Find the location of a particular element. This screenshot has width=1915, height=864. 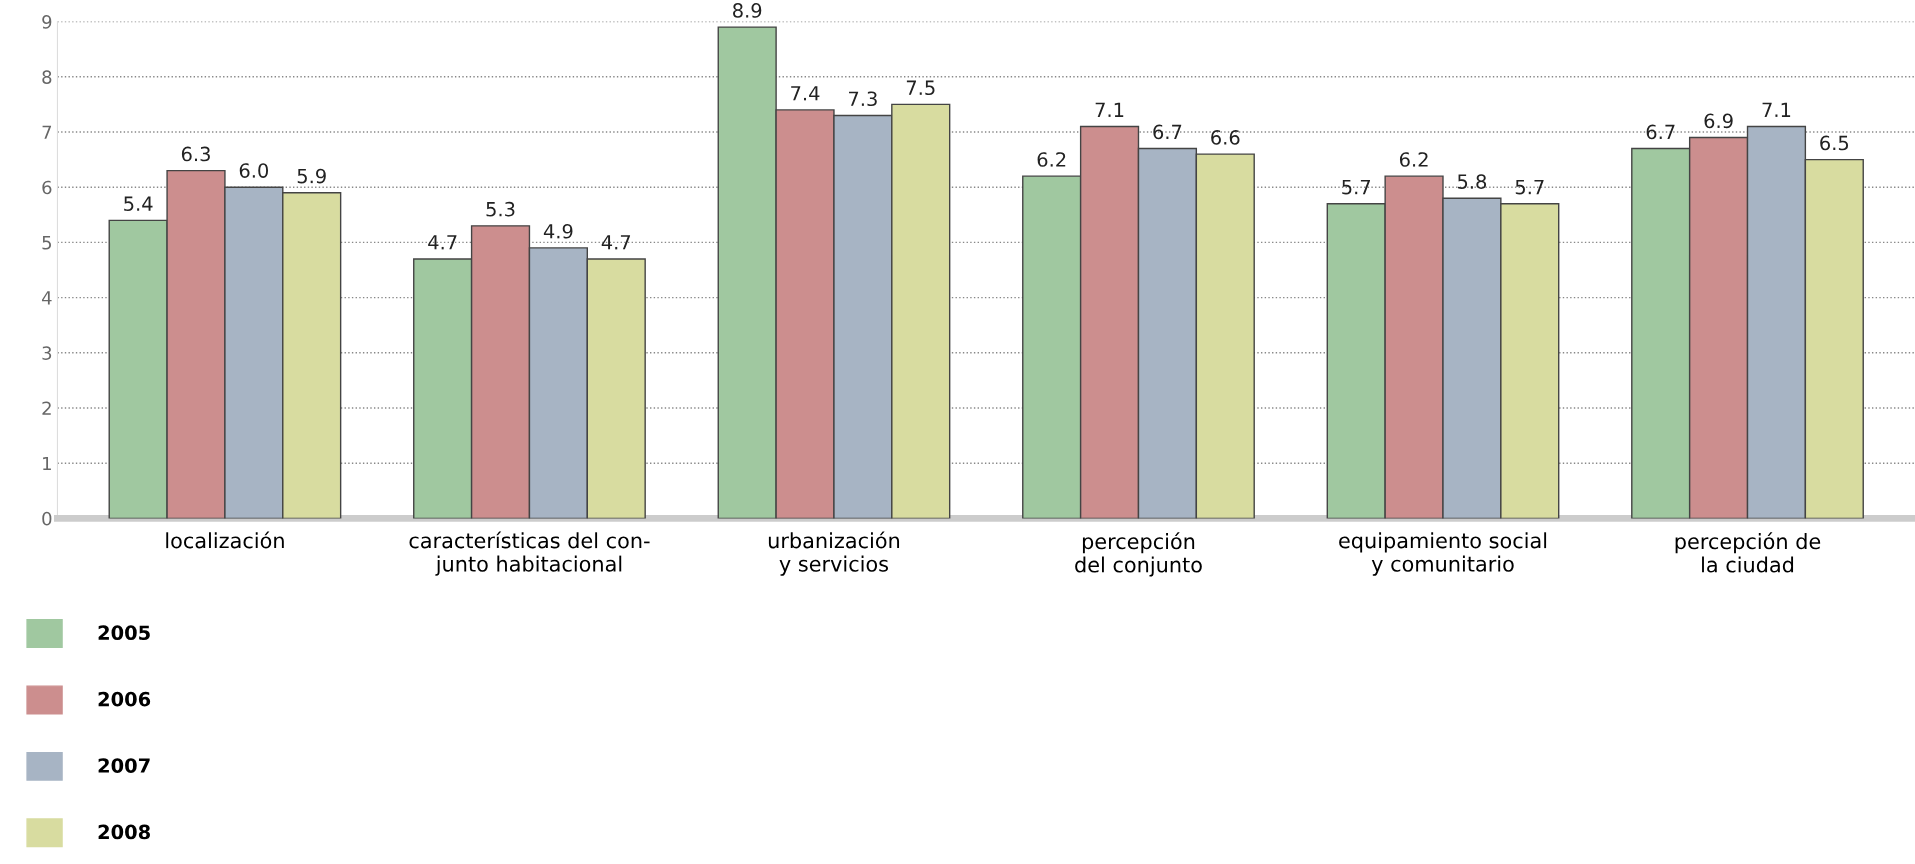

x-tick-label: percepción de la ciudad is located at coordinates (1748, 552).